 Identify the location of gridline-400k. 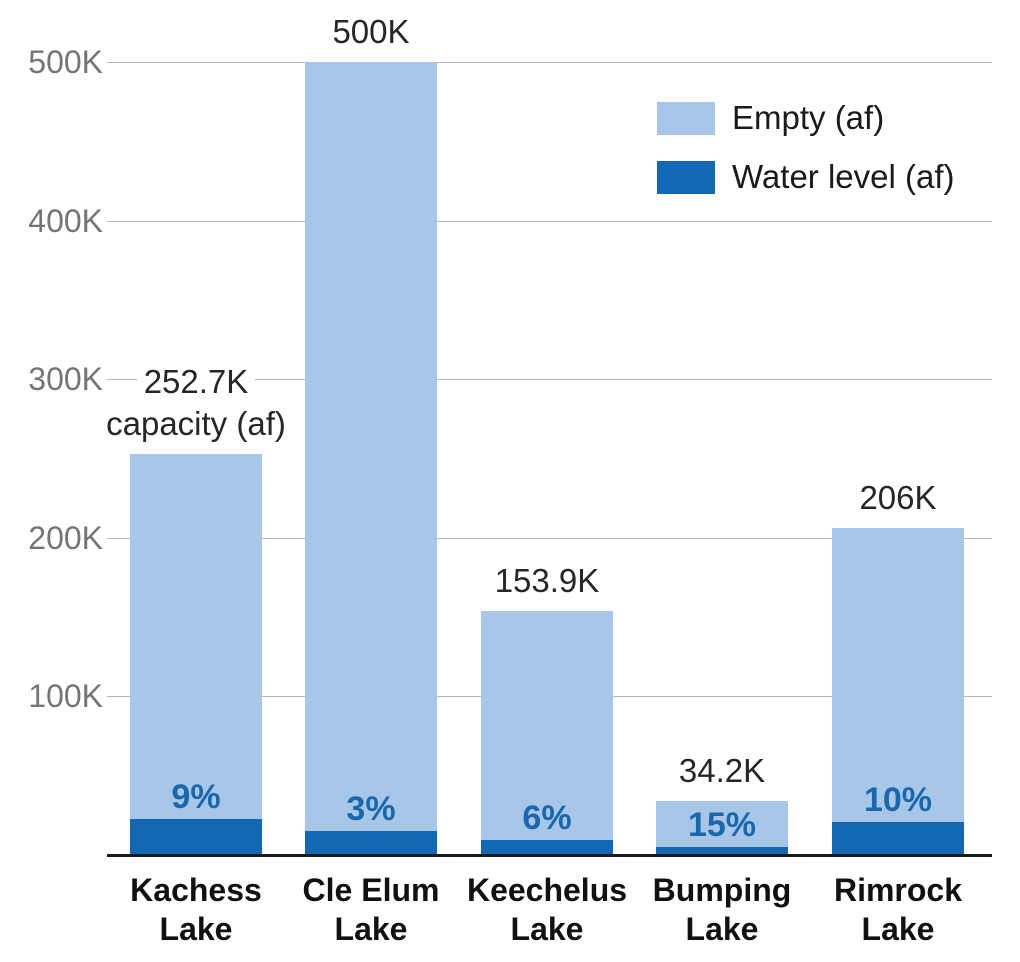
(549, 221).